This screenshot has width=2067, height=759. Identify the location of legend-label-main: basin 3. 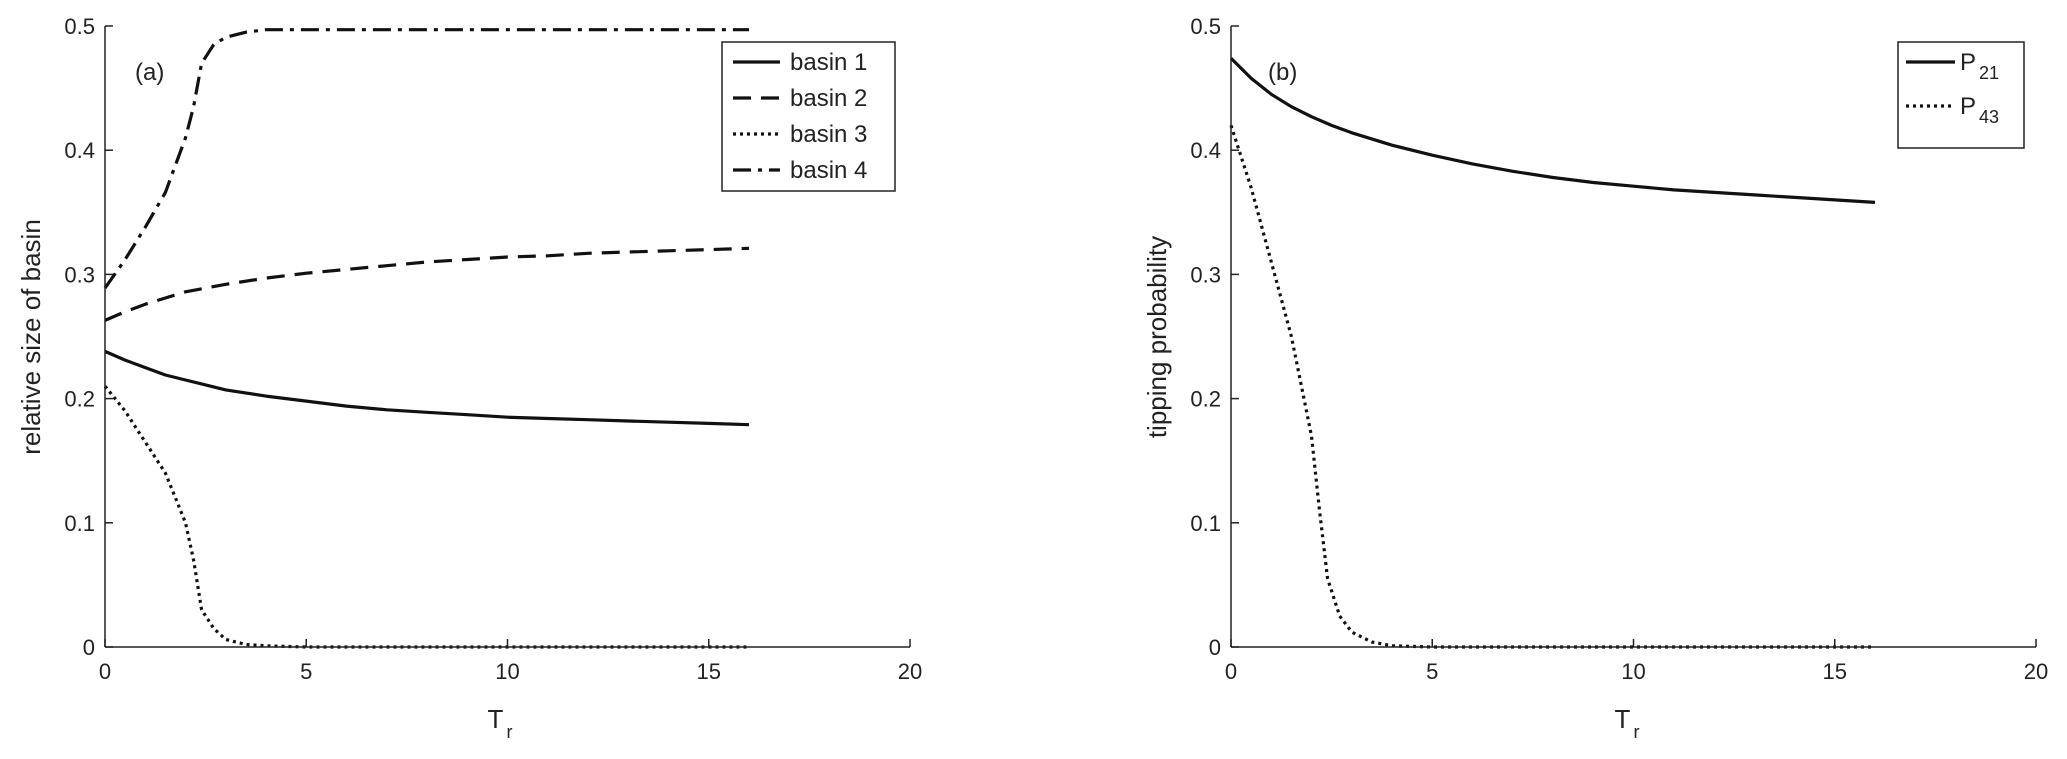
(828, 134).